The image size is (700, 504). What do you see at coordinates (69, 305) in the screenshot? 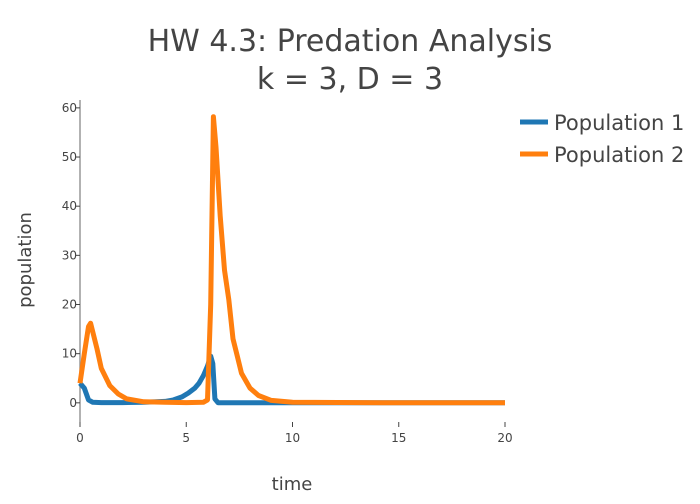
I see `y-tick-label: 20` at bounding box center [69, 305].